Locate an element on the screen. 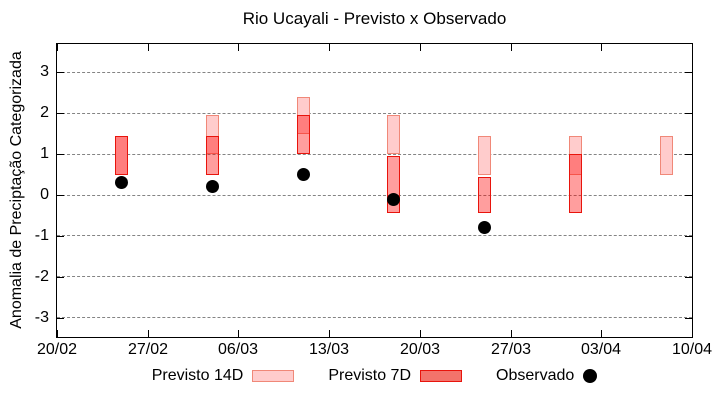 This screenshot has width=720, height=400. previsto-14d-swatch is located at coordinates (273, 376).